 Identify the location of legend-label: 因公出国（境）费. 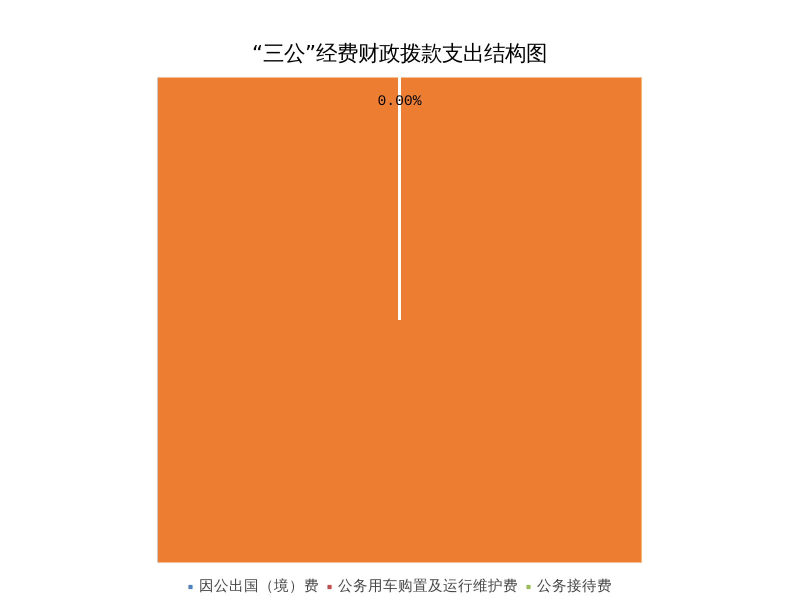
(259, 586).